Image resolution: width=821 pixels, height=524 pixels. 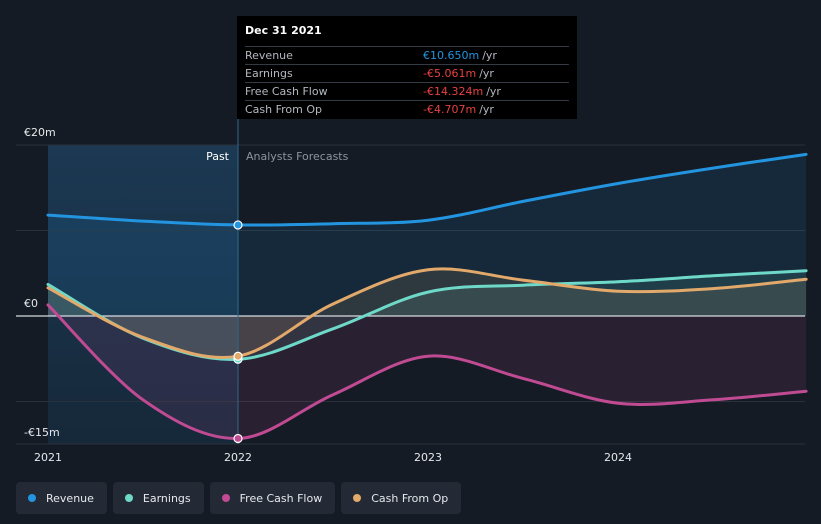 What do you see at coordinates (451, 55) in the screenshot?
I see `tooltip-value: €10.650m` at bounding box center [451, 55].